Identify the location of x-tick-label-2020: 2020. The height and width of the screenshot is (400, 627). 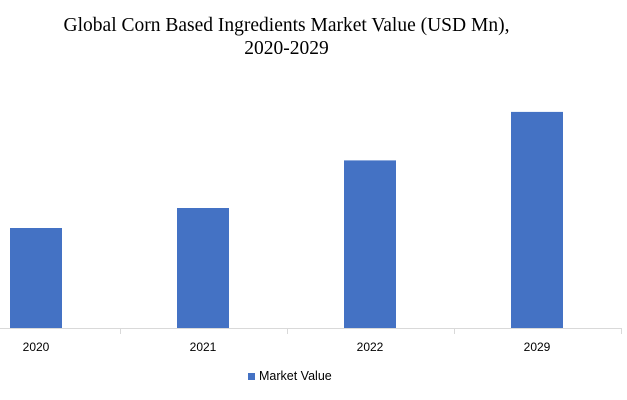
(36, 347).